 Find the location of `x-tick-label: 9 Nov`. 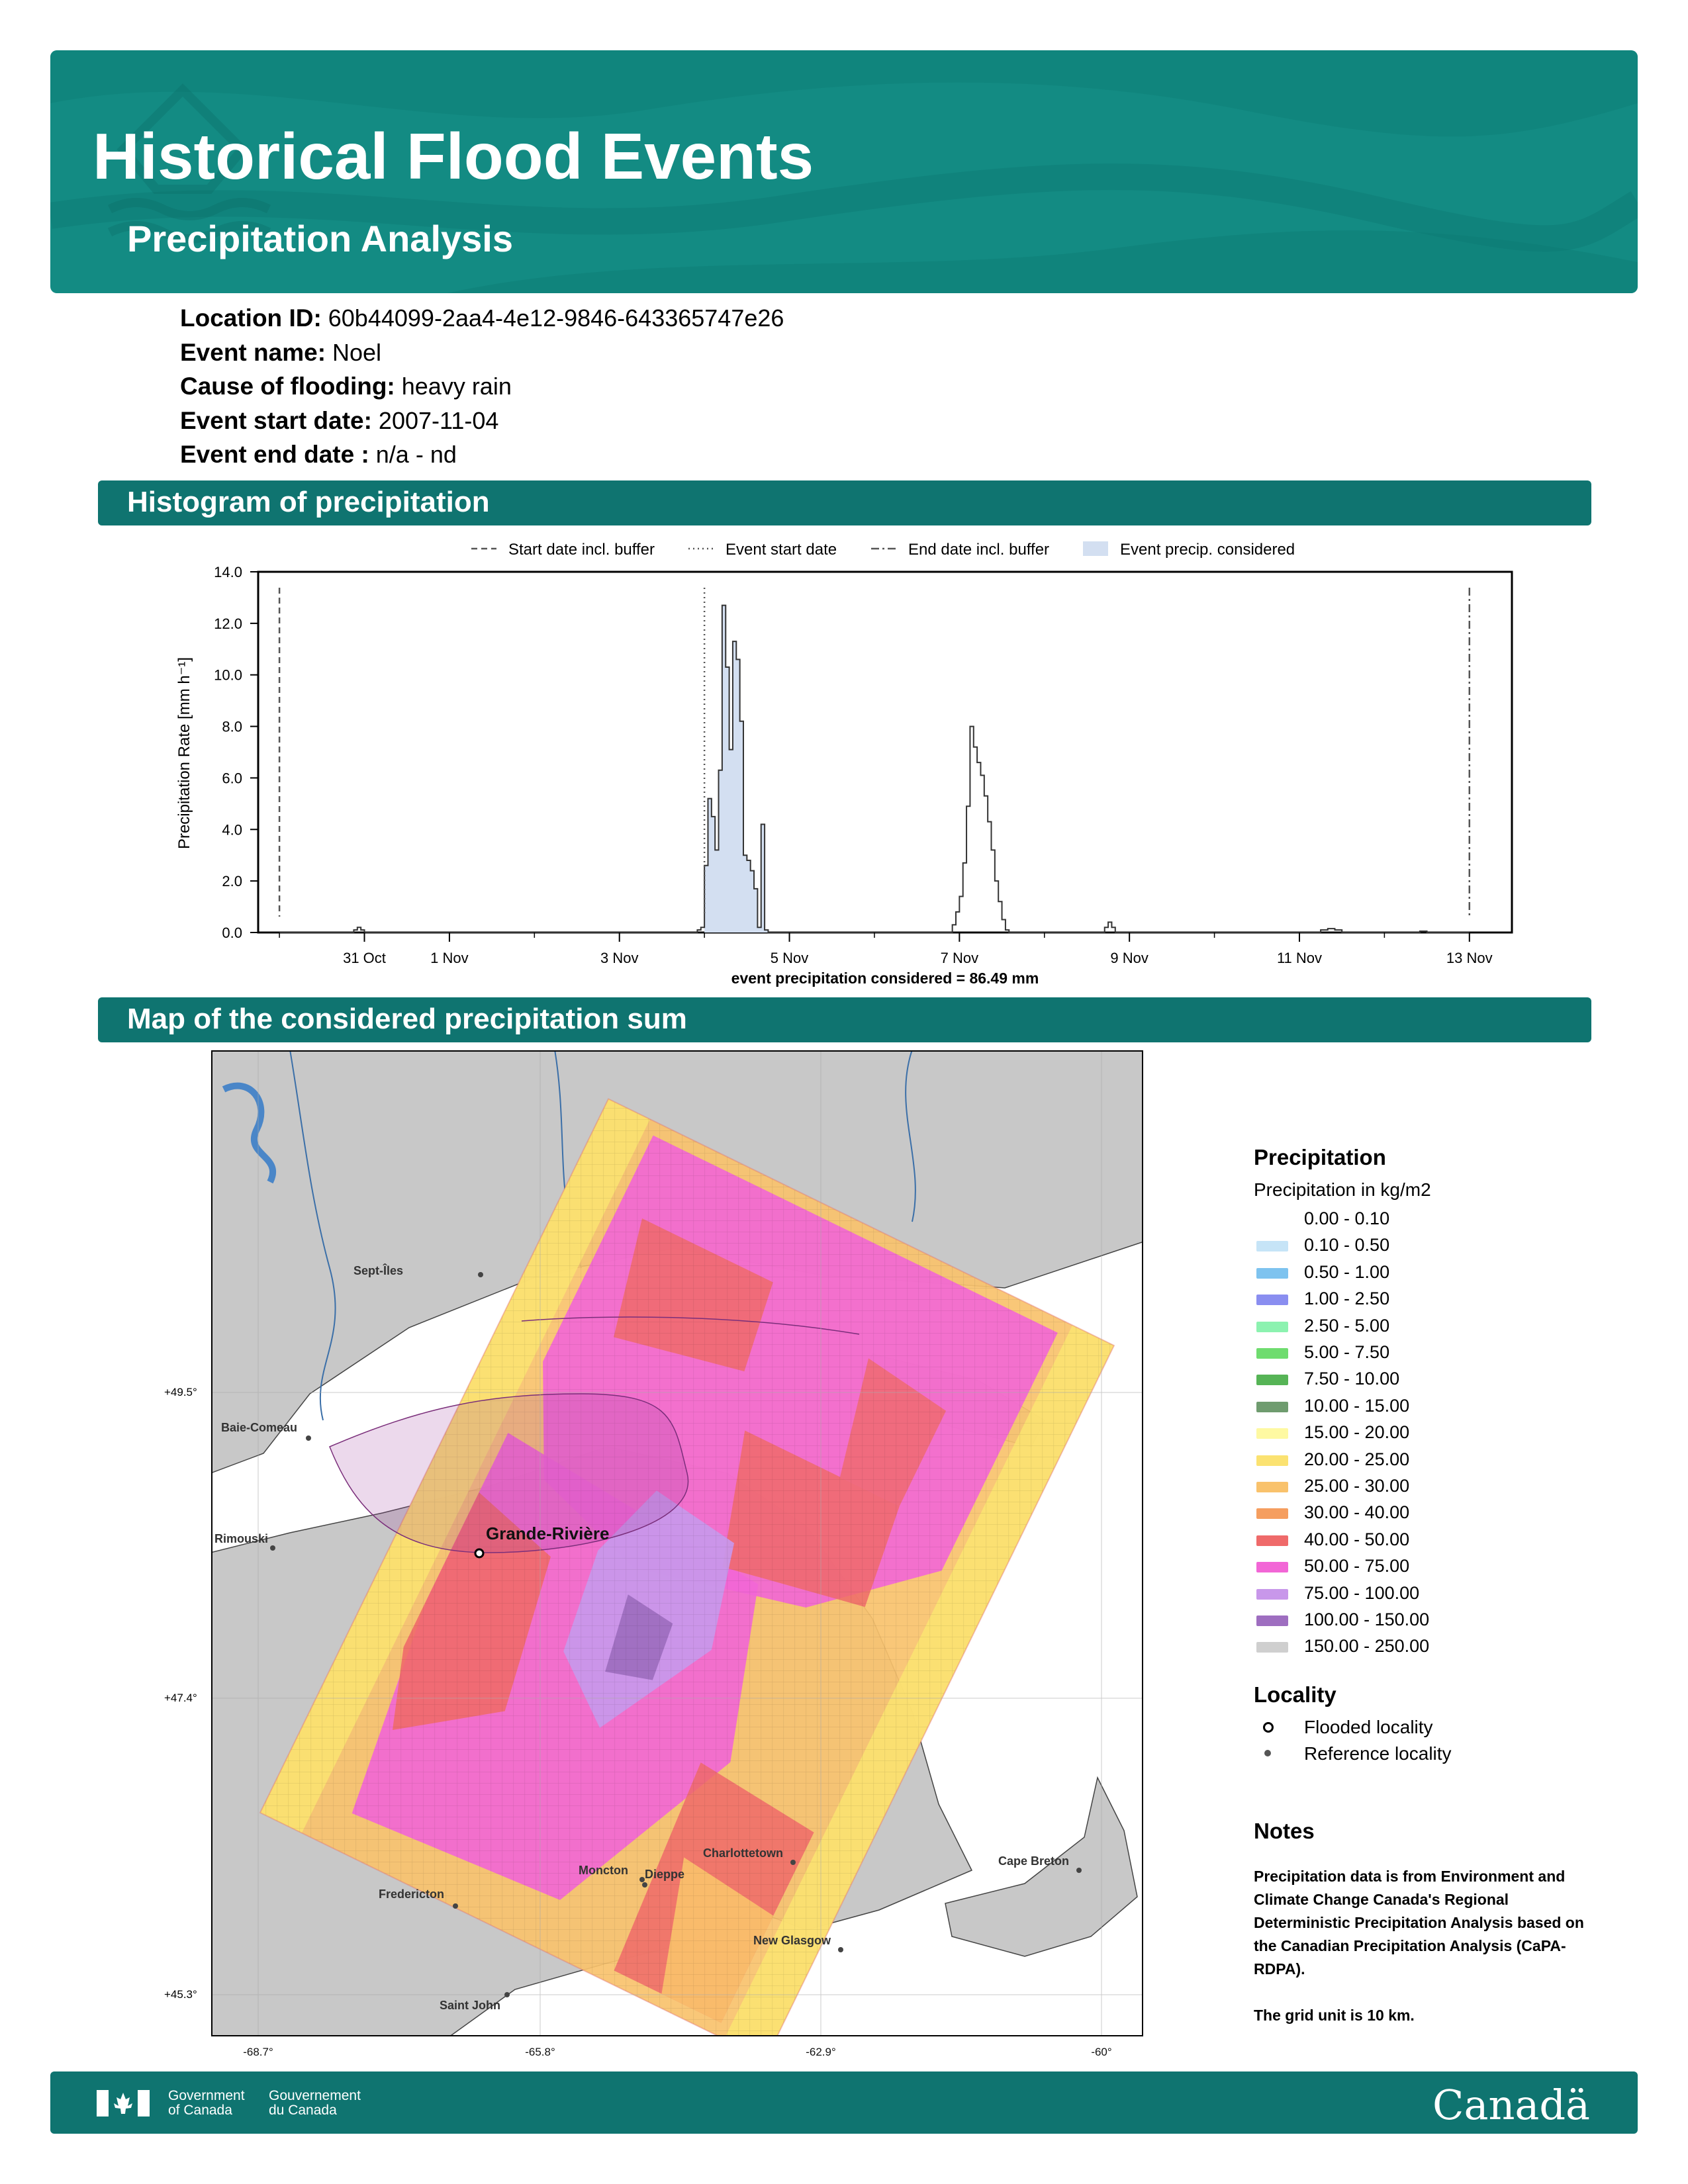

x-tick-label: 9 Nov is located at coordinates (1129, 958).